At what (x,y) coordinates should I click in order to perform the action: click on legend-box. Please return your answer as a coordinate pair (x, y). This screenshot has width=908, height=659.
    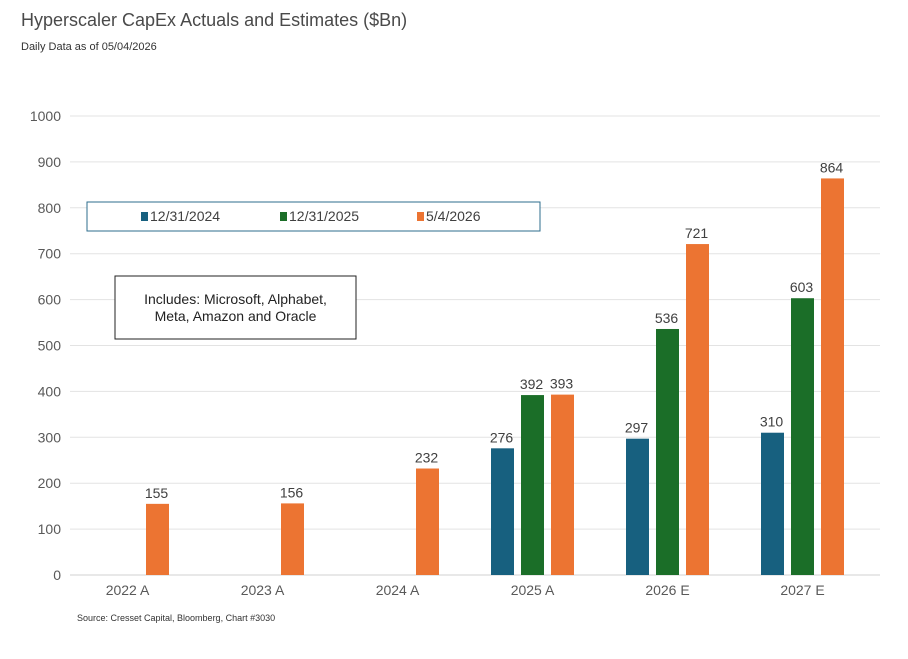
    Looking at the image, I should click on (313, 216).